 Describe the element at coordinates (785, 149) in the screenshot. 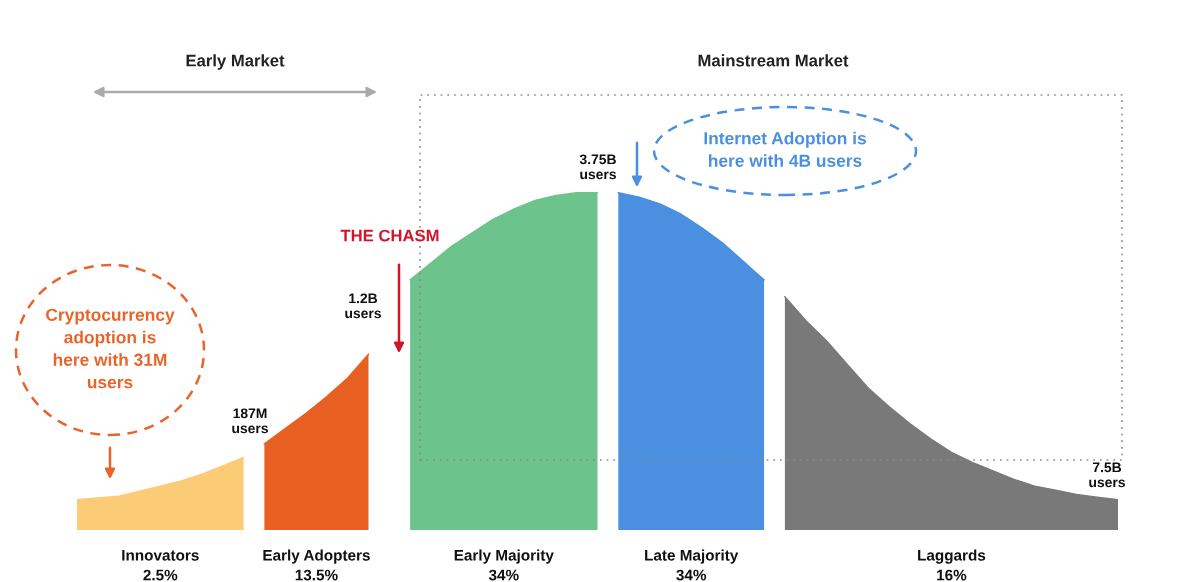

I see `text: Internet Adoption is here with 4B users` at that location.